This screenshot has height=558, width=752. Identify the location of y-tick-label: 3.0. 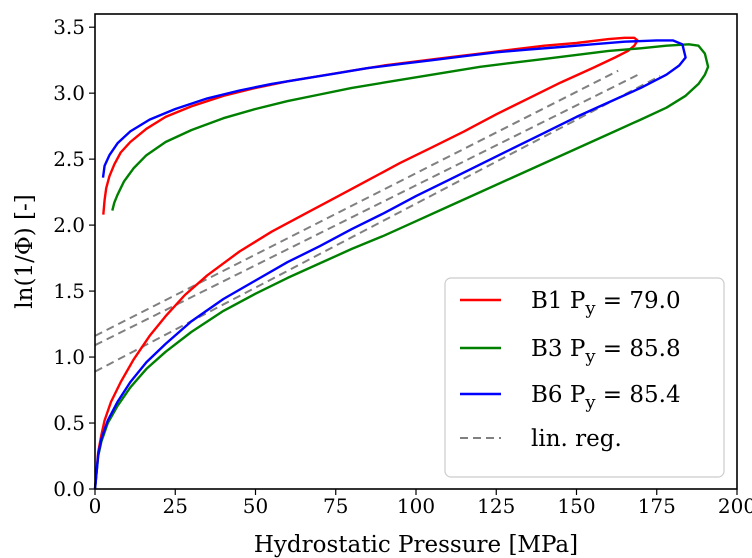
(69, 93).